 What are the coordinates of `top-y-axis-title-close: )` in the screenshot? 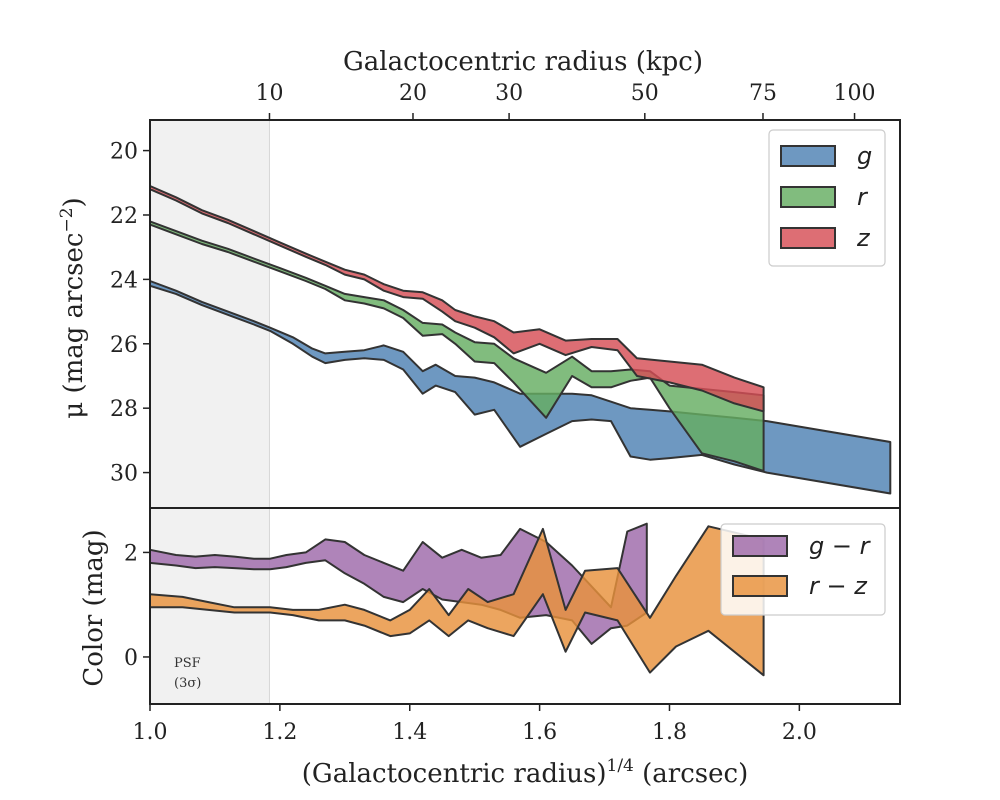 It's located at (74, 202).